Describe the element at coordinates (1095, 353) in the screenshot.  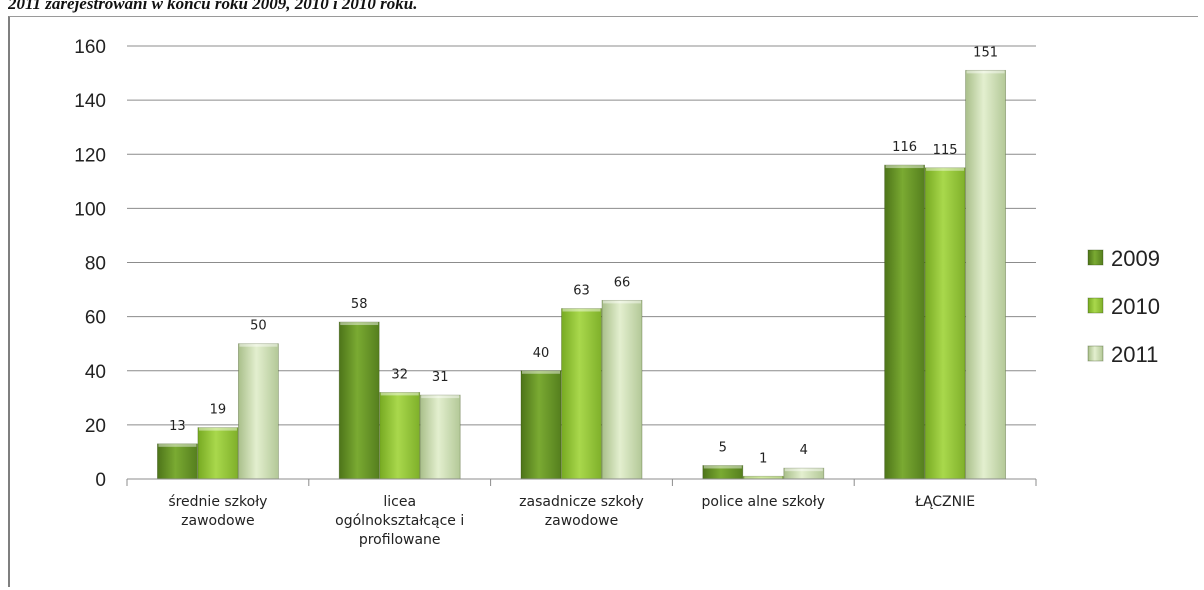
I see `legend-swatch-2011` at that location.